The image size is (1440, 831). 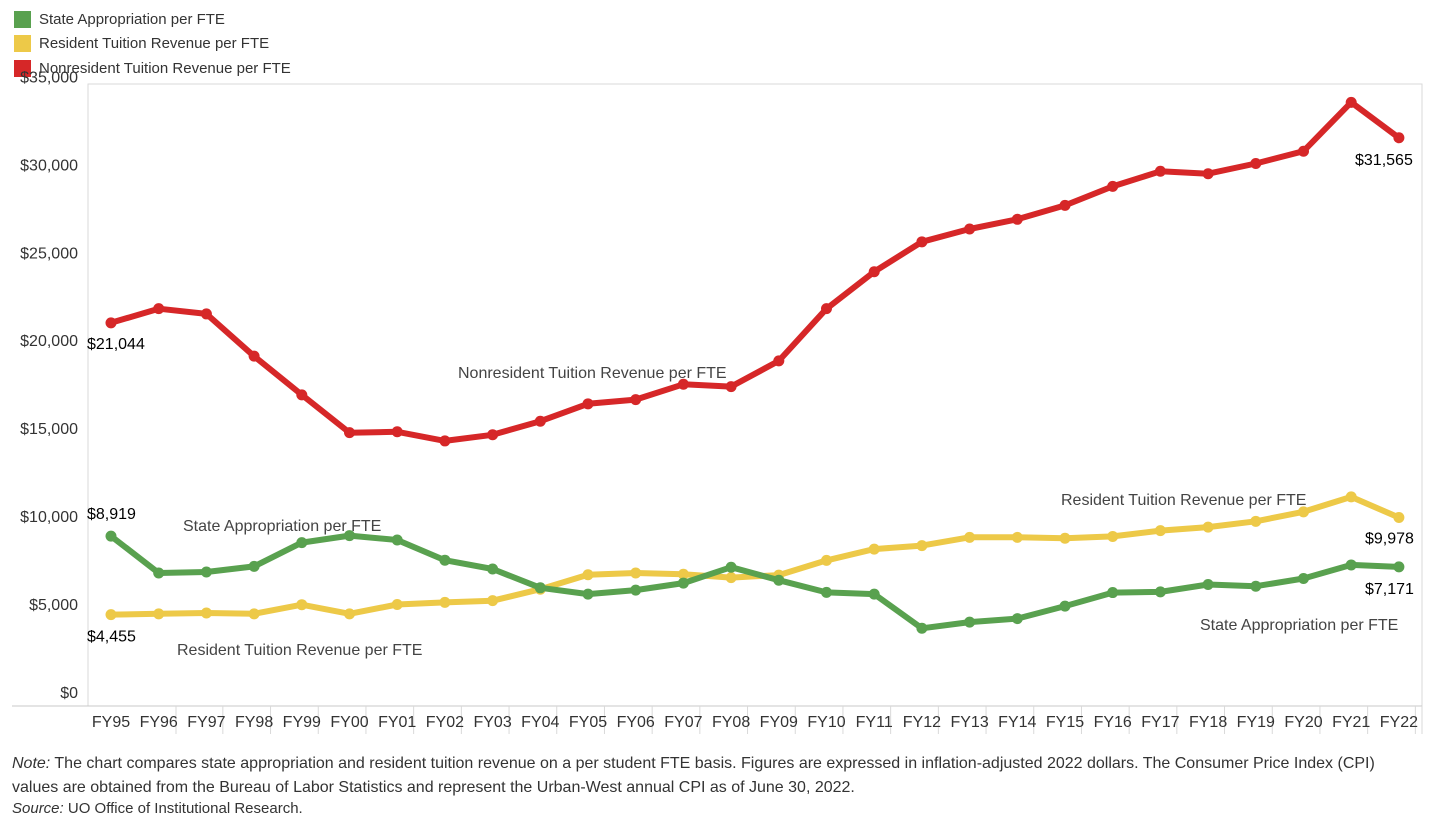 What do you see at coordinates (540, 722) in the screenshot?
I see `x-tick-label: FY04` at bounding box center [540, 722].